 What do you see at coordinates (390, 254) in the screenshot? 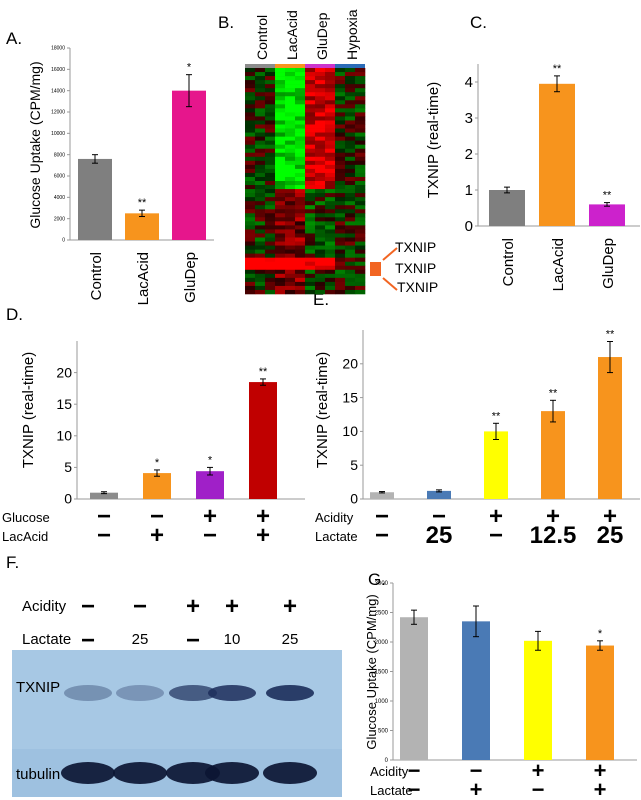
I see `txnip-marker-line-top` at bounding box center [390, 254].